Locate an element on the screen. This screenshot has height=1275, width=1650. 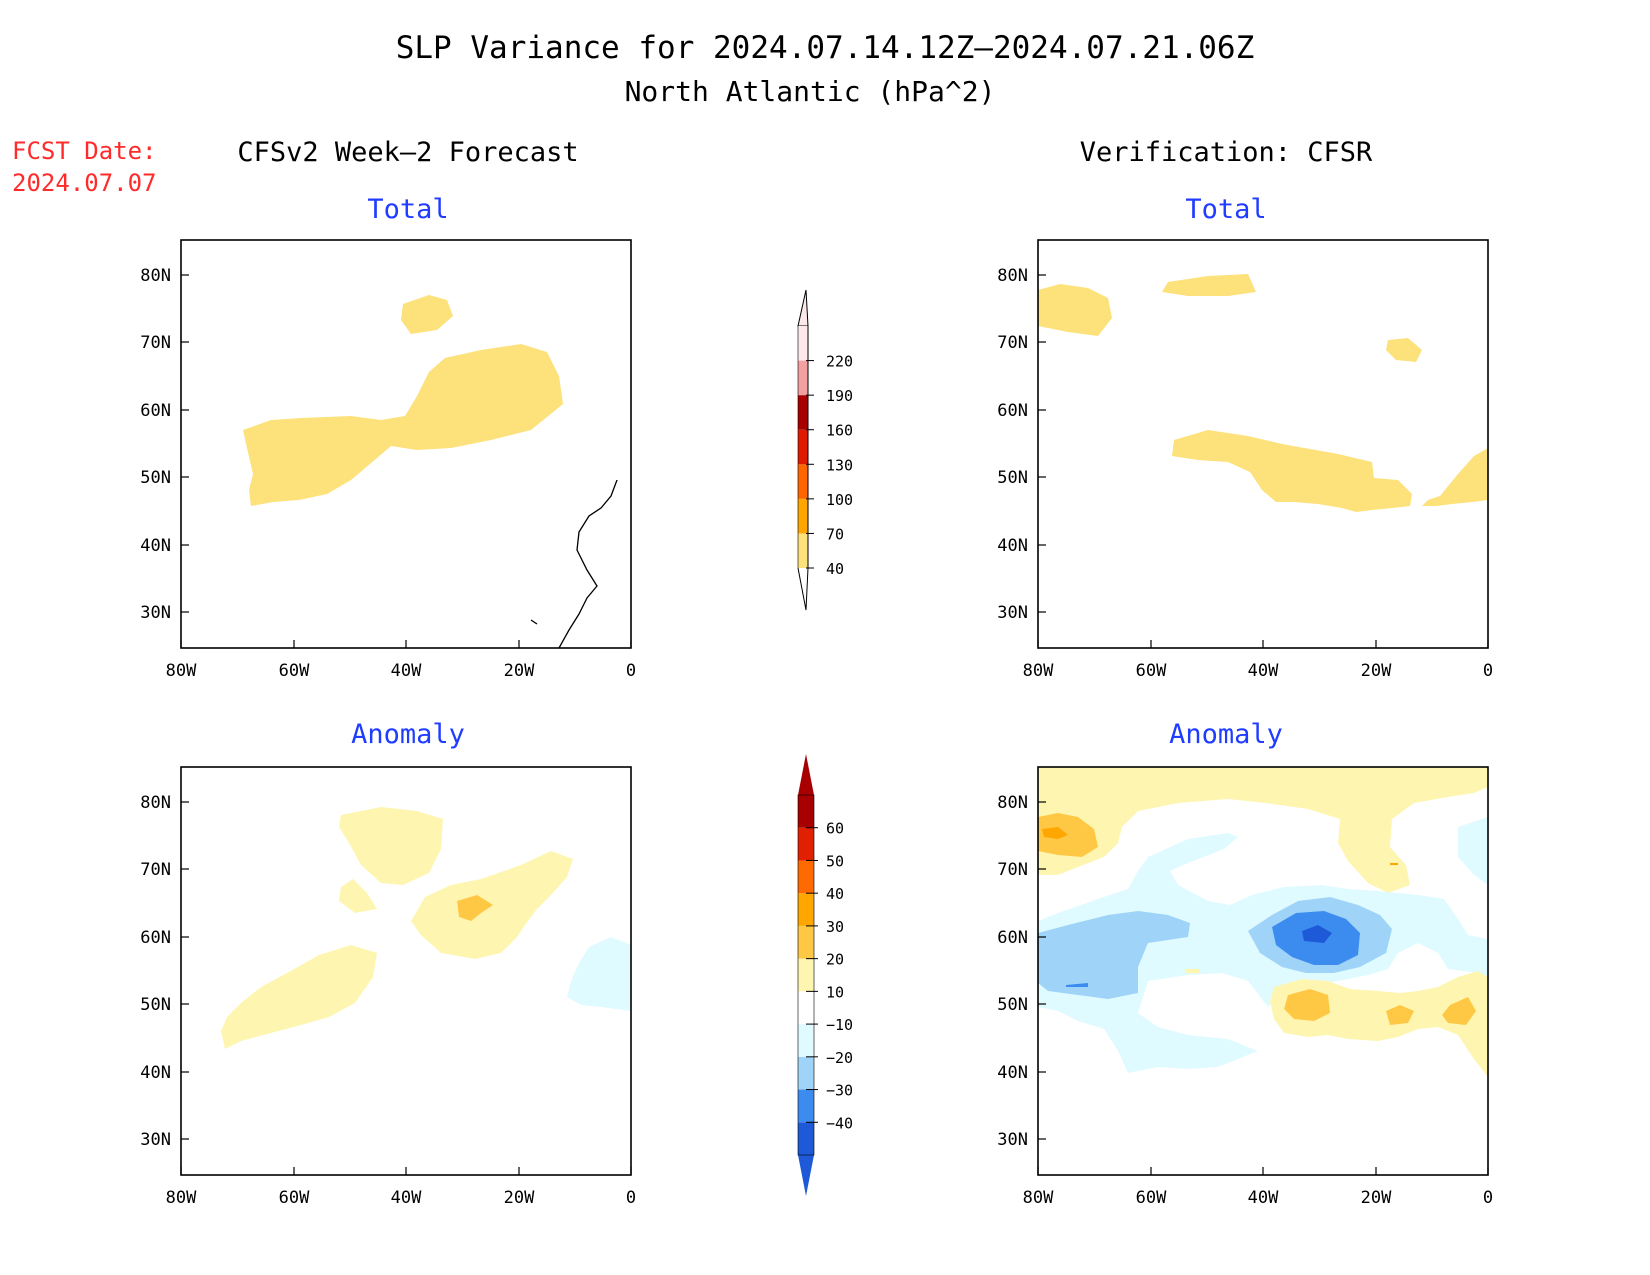
fcst-date-value: 2024.07.07 is located at coordinates (84, 183).